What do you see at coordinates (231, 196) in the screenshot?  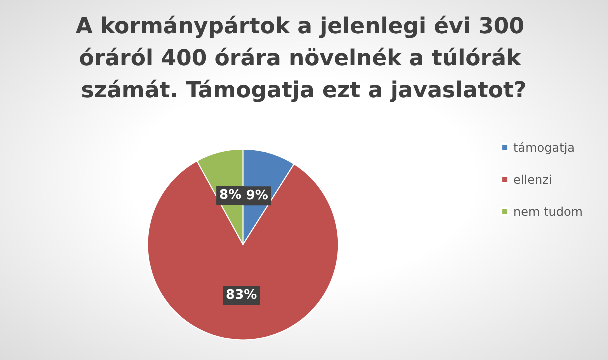 I see `data-label: 8%` at bounding box center [231, 196].